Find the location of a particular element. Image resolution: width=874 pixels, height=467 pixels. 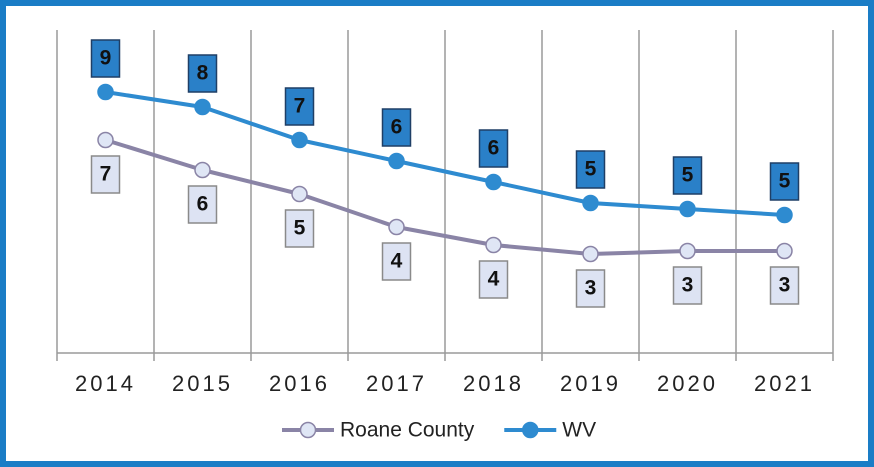

x-tick-label: 2017 is located at coordinates (396, 383).